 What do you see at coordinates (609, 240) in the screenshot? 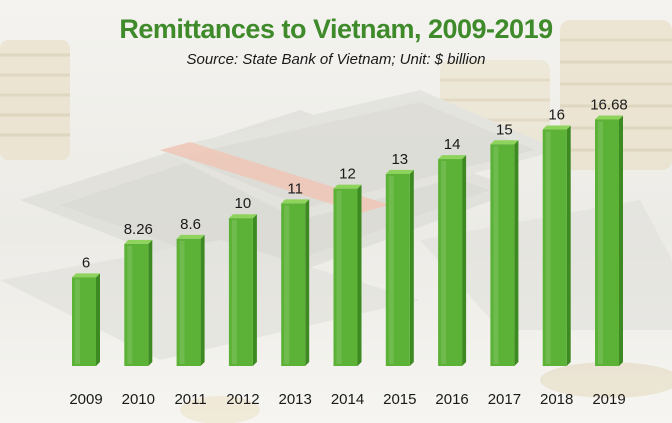
I see `bar-2019` at bounding box center [609, 240].